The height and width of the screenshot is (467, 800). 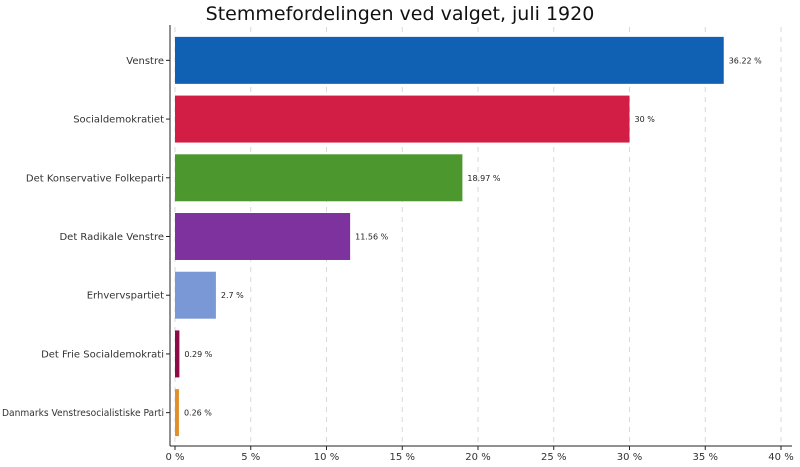 I want to click on x-tick-label: 0 %, so click(x=174, y=457).